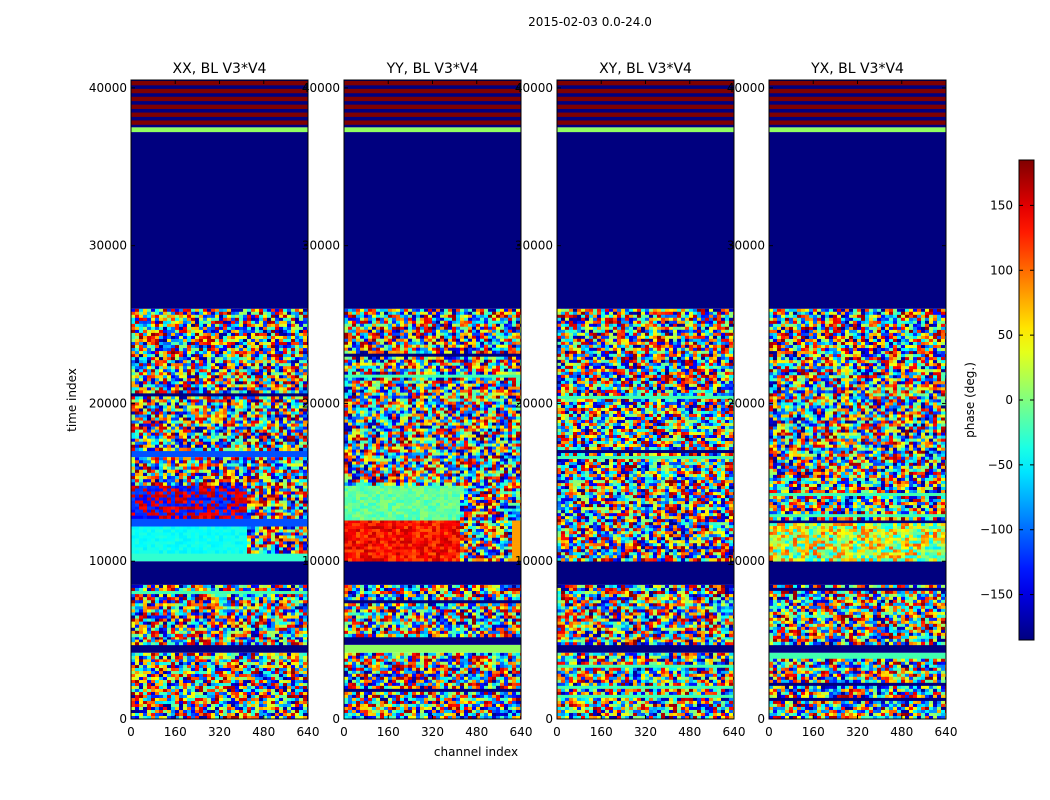 The height and width of the screenshot is (800, 1050). What do you see at coordinates (1001, 270) in the screenshot?
I see `colorbar-tick-label: 100` at bounding box center [1001, 270].